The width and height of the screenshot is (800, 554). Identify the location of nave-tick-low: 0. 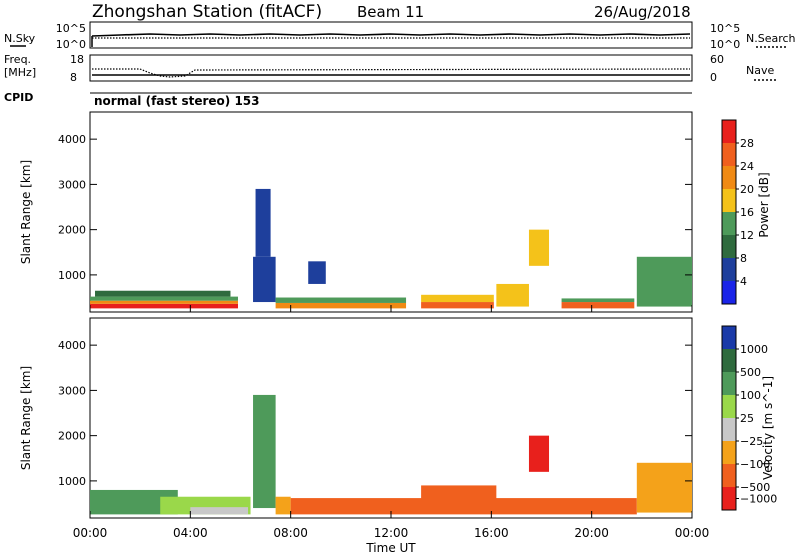
(713, 77).